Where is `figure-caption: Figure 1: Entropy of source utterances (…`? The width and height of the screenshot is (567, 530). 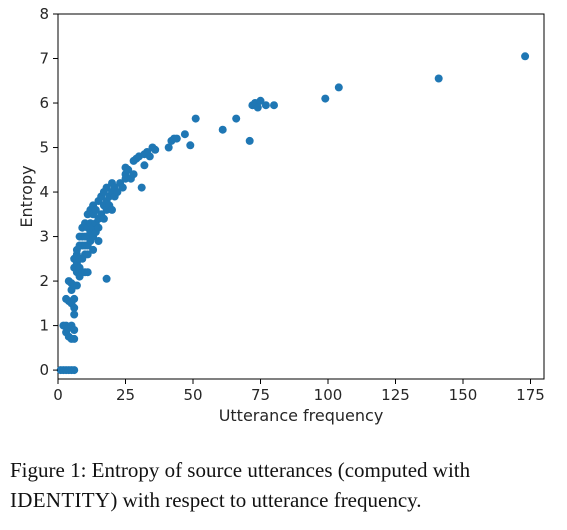
figure-caption: Figure 1: Entropy of source utterances (… is located at coordinates (285, 485).